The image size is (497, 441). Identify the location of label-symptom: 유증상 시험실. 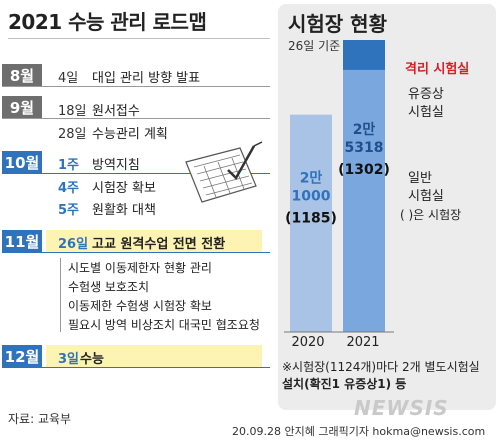
(426, 103).